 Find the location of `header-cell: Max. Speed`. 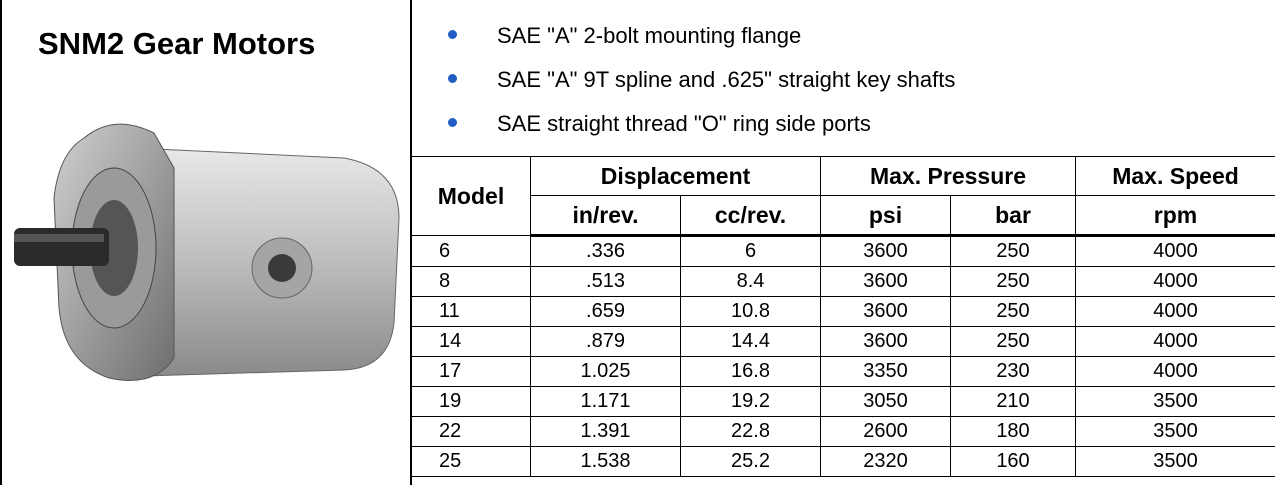

header-cell: Max. Speed is located at coordinates (1175, 176).